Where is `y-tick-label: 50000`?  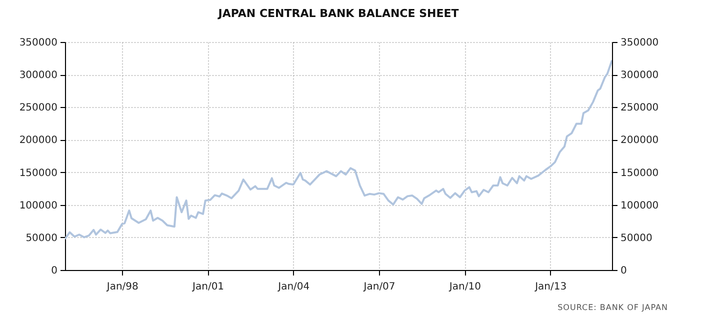
y-tick-label: 50000 is located at coordinates (42, 238).